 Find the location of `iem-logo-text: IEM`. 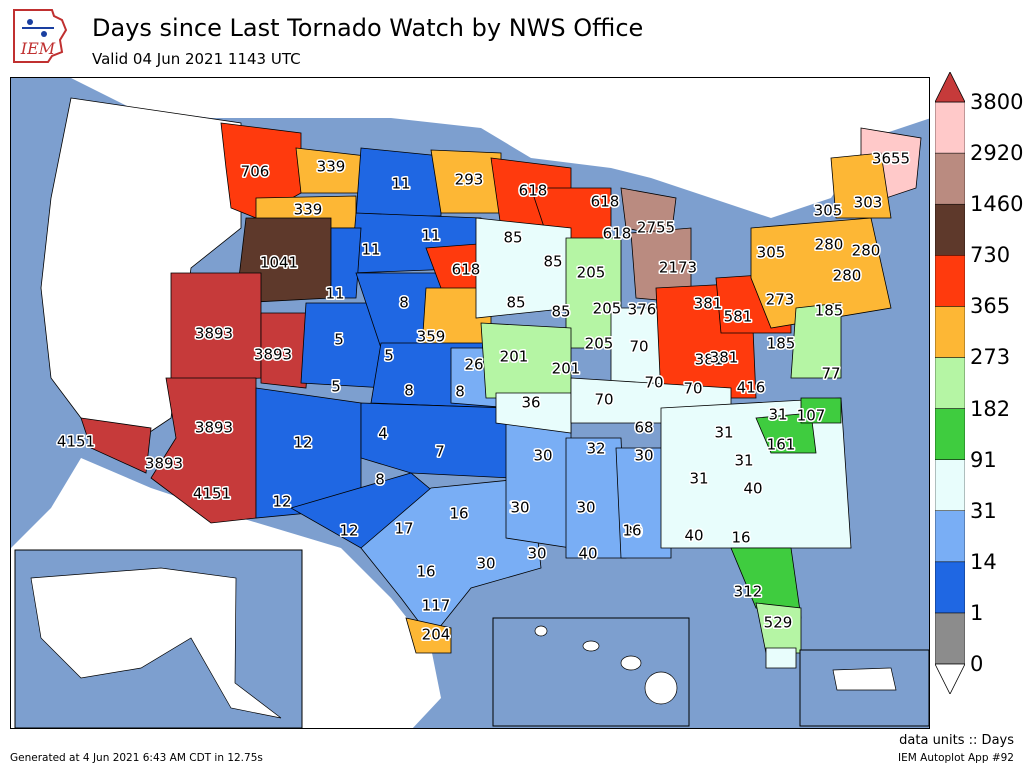

iem-logo-text: IEM is located at coordinates (38, 48).